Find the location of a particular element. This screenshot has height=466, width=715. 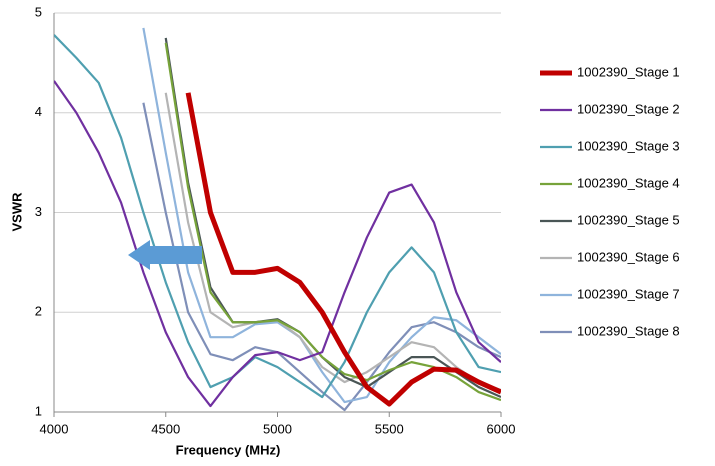

legend-label: 1002390_Stage 3 is located at coordinates (628, 145).